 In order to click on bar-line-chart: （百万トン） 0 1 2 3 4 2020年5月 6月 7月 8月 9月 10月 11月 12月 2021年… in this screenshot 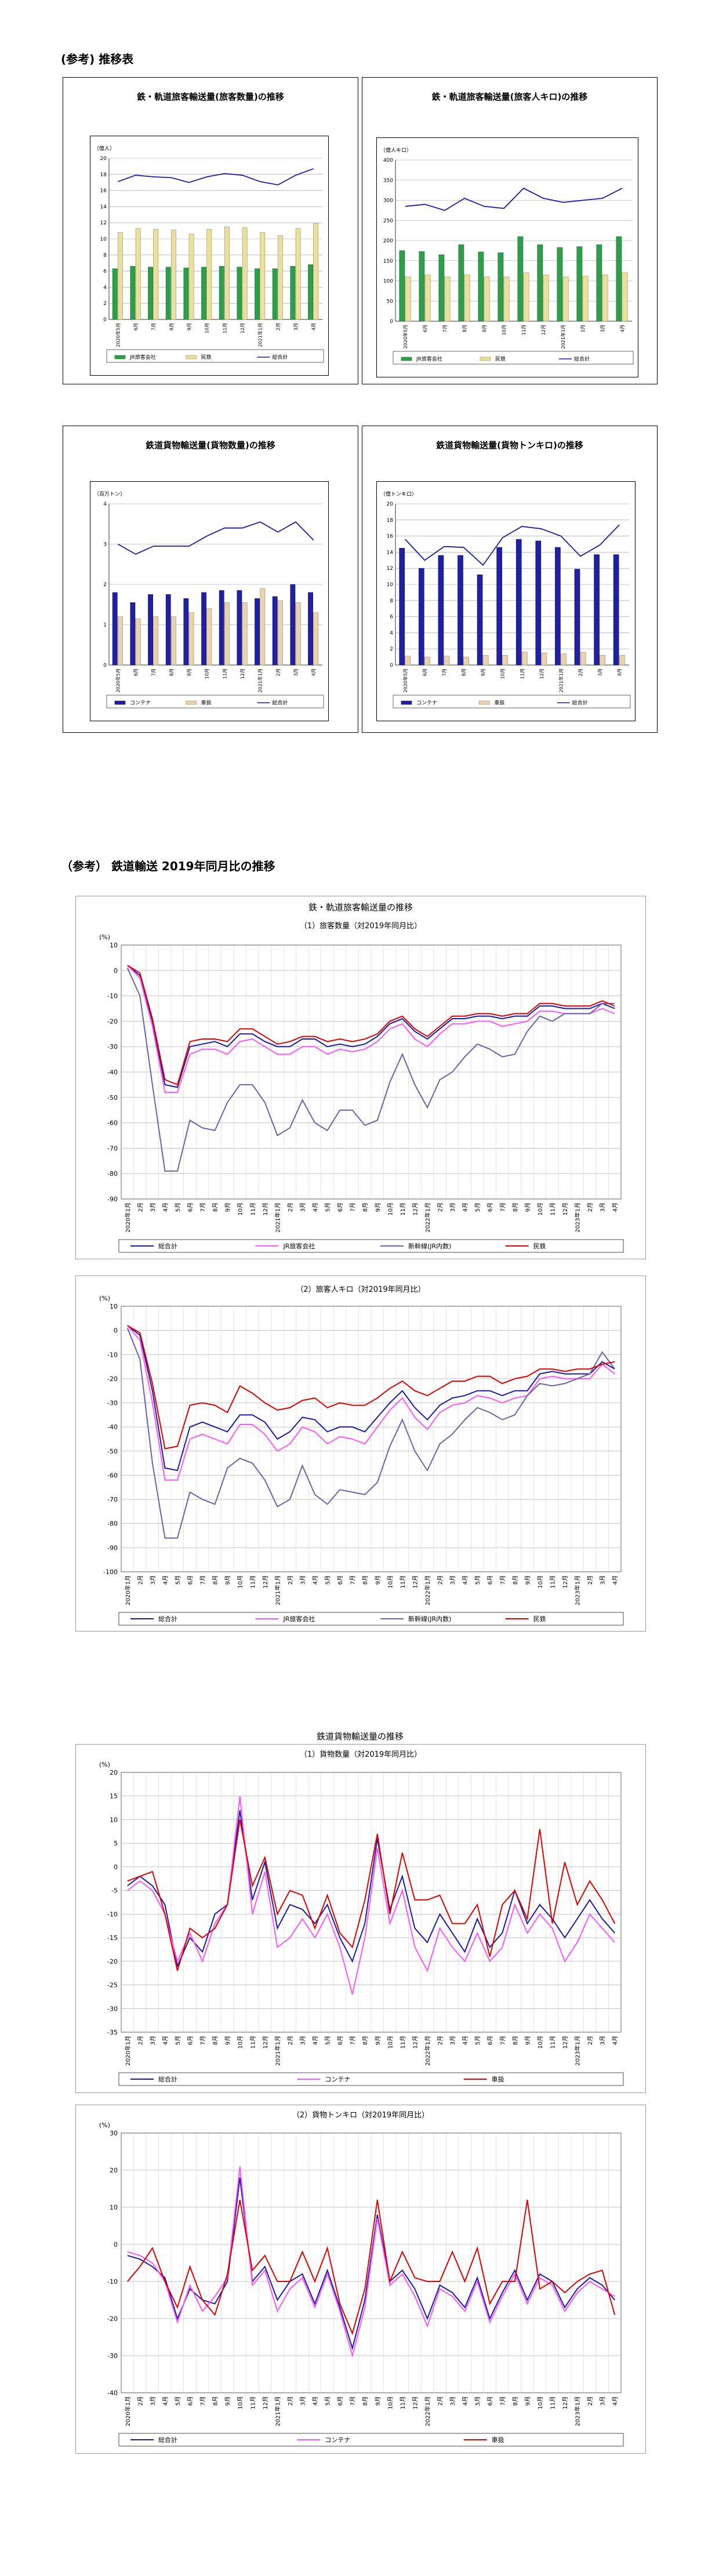, I will do `click(209, 600)`.